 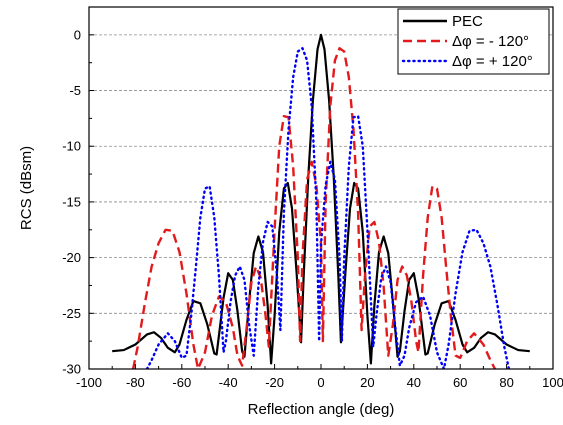 What do you see at coordinates (71, 369) in the screenshot?
I see `y-tick-label: -30` at bounding box center [71, 369].